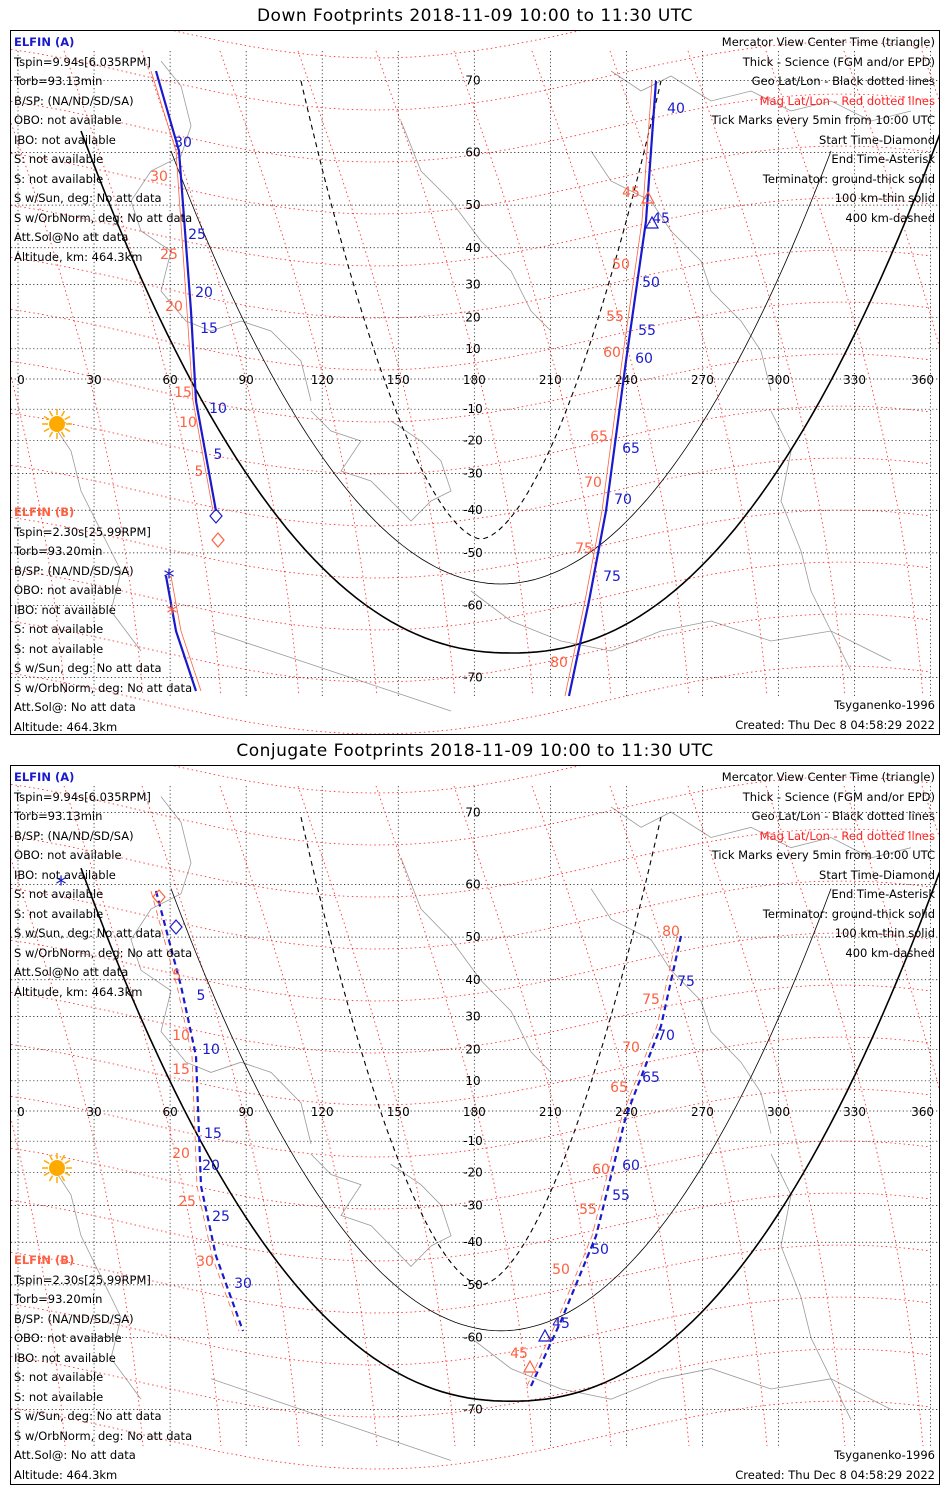  I want to click on elfin-a-line: S w/Sun, deg: No att data, so click(88, 933).